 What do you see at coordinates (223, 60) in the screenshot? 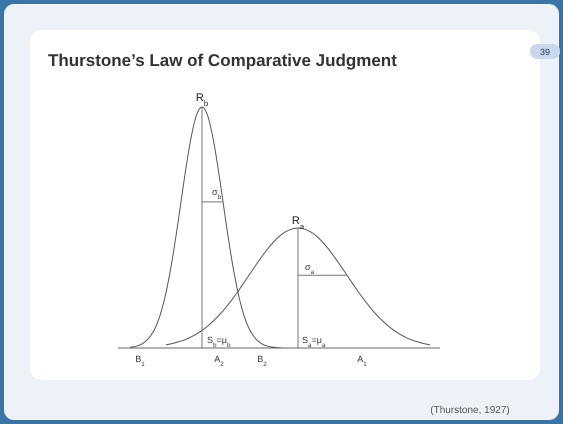
I see `chart-title: Thurstone’s Law of Comparative Judgment` at bounding box center [223, 60].